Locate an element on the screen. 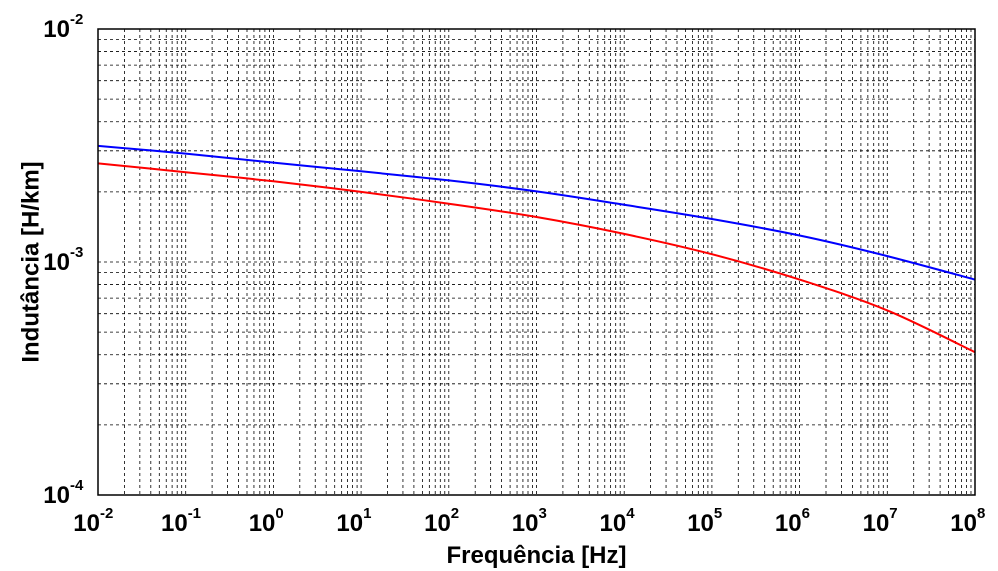 Image resolution: width=998 pixels, height=571 pixels. x-tick-exponent: 6 is located at coordinates (806, 513).